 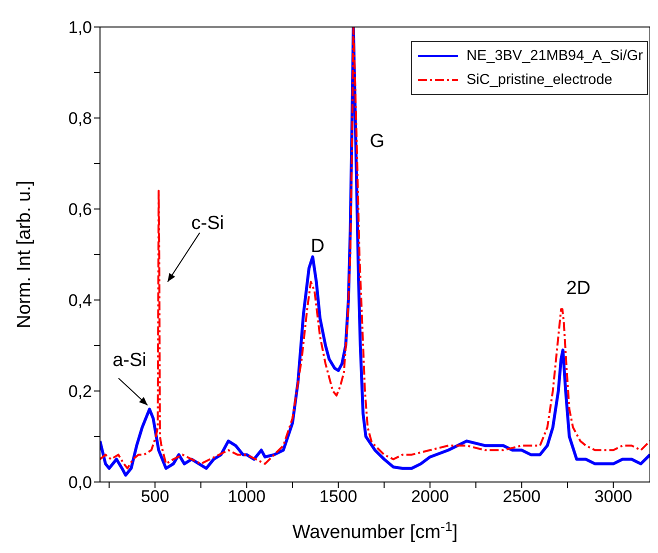 What do you see at coordinates (521, 496) in the screenshot?
I see `x-tick-label: 2500` at bounding box center [521, 496].